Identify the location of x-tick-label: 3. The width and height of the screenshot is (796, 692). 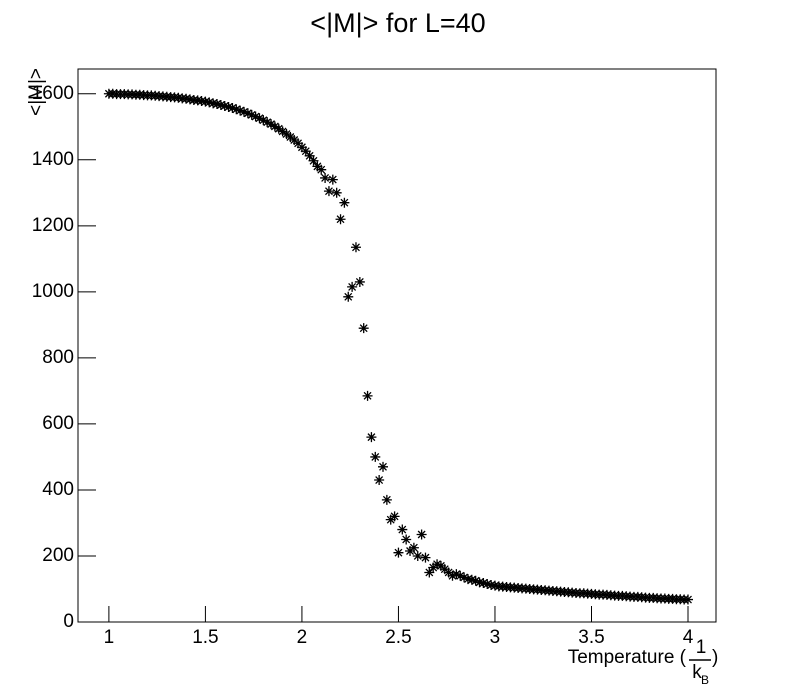
(495, 637).